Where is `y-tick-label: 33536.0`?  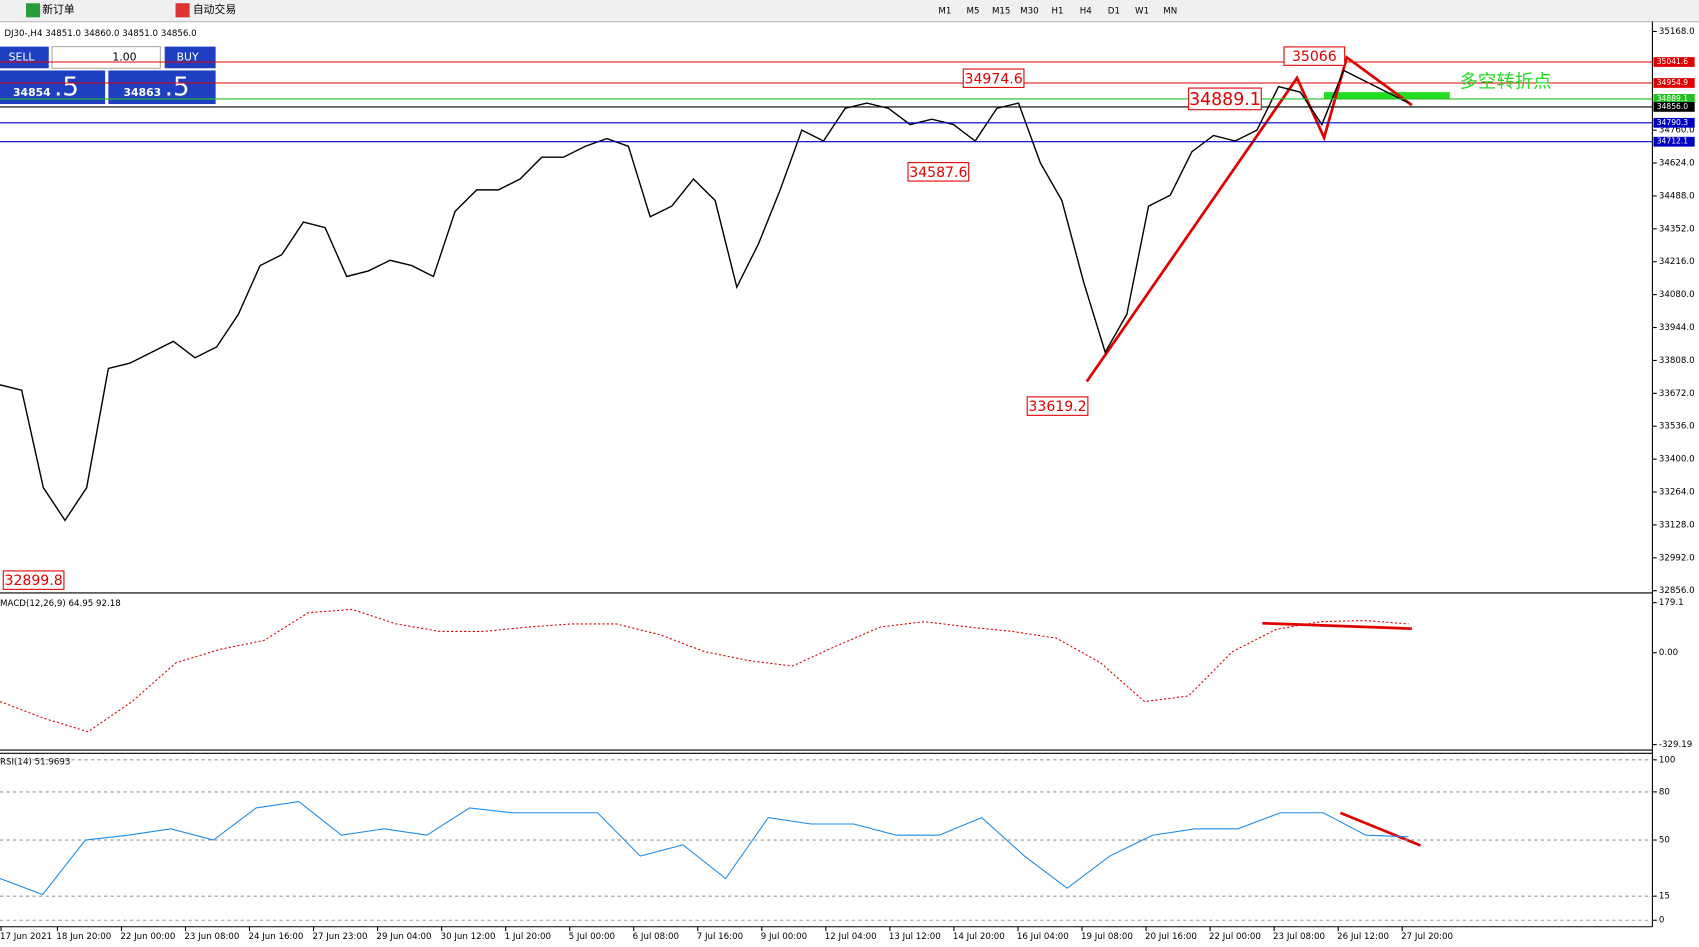
y-tick-label: 33536.0 is located at coordinates (1677, 427).